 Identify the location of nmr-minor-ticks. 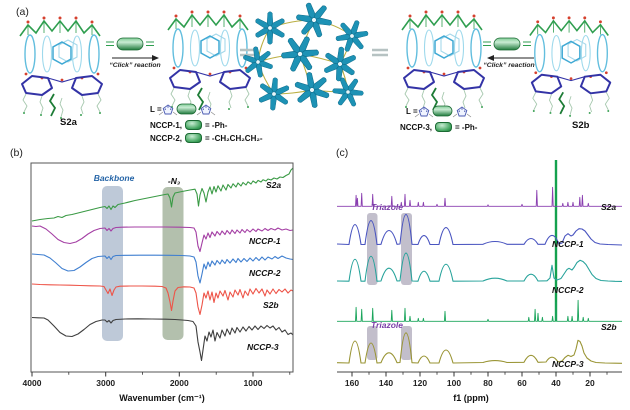
(488, 373).